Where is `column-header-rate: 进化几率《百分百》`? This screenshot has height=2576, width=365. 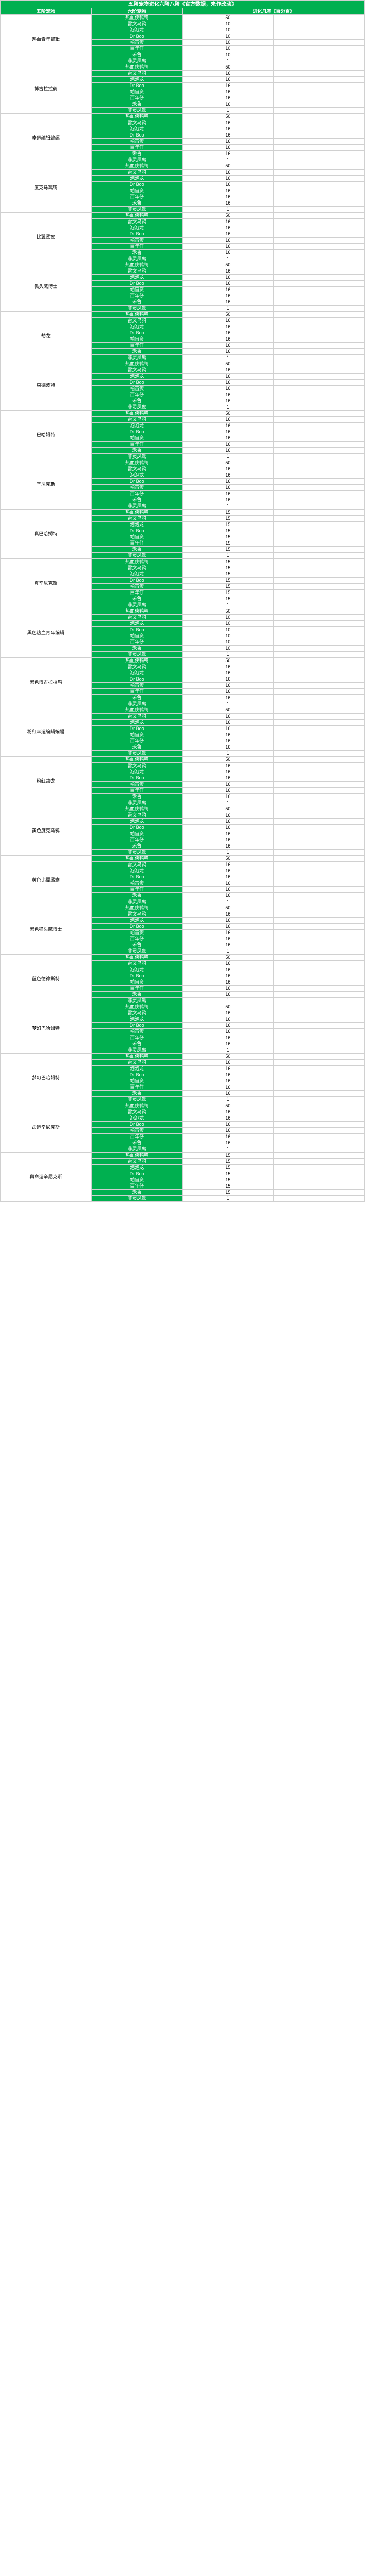 column-header-rate: 进化几率《百分百》 is located at coordinates (273, 11).